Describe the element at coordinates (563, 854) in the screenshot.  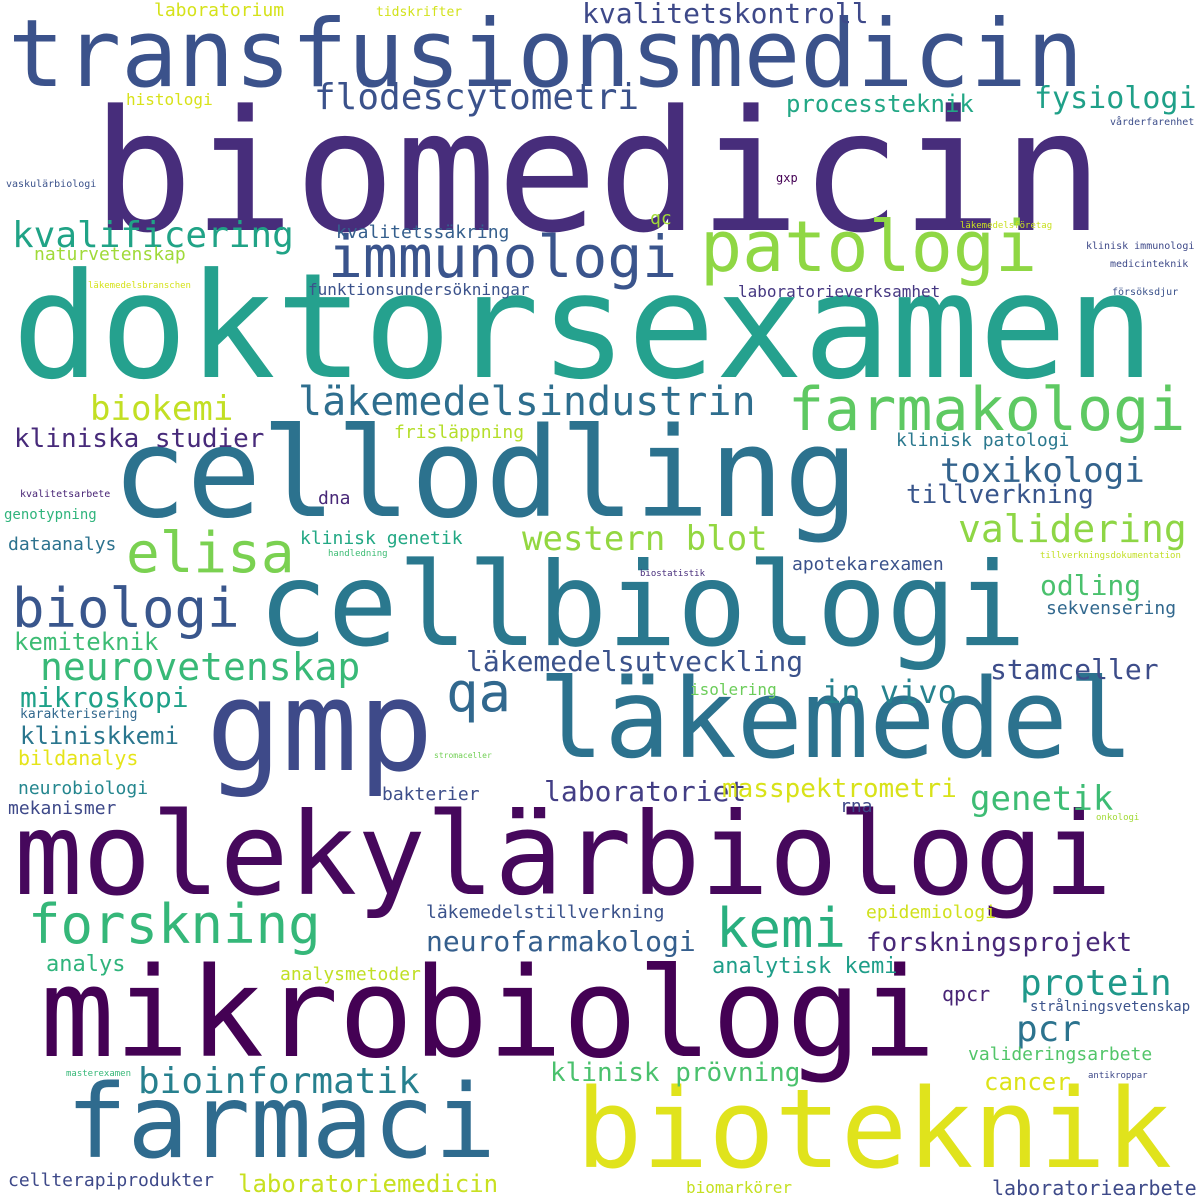
I see `word: molekylärbiologi` at that location.